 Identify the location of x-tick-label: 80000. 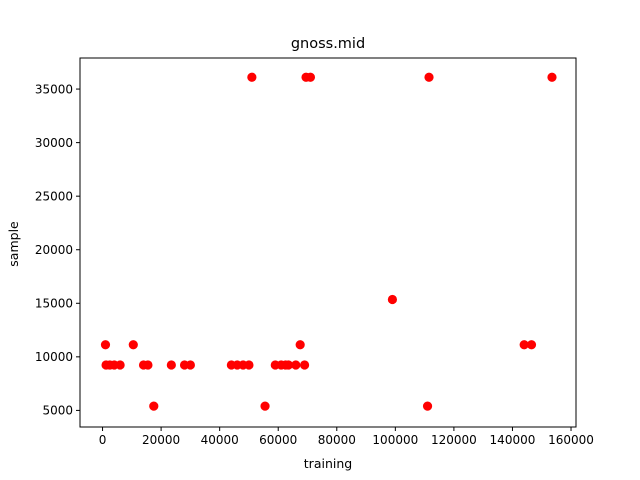
(337, 440).